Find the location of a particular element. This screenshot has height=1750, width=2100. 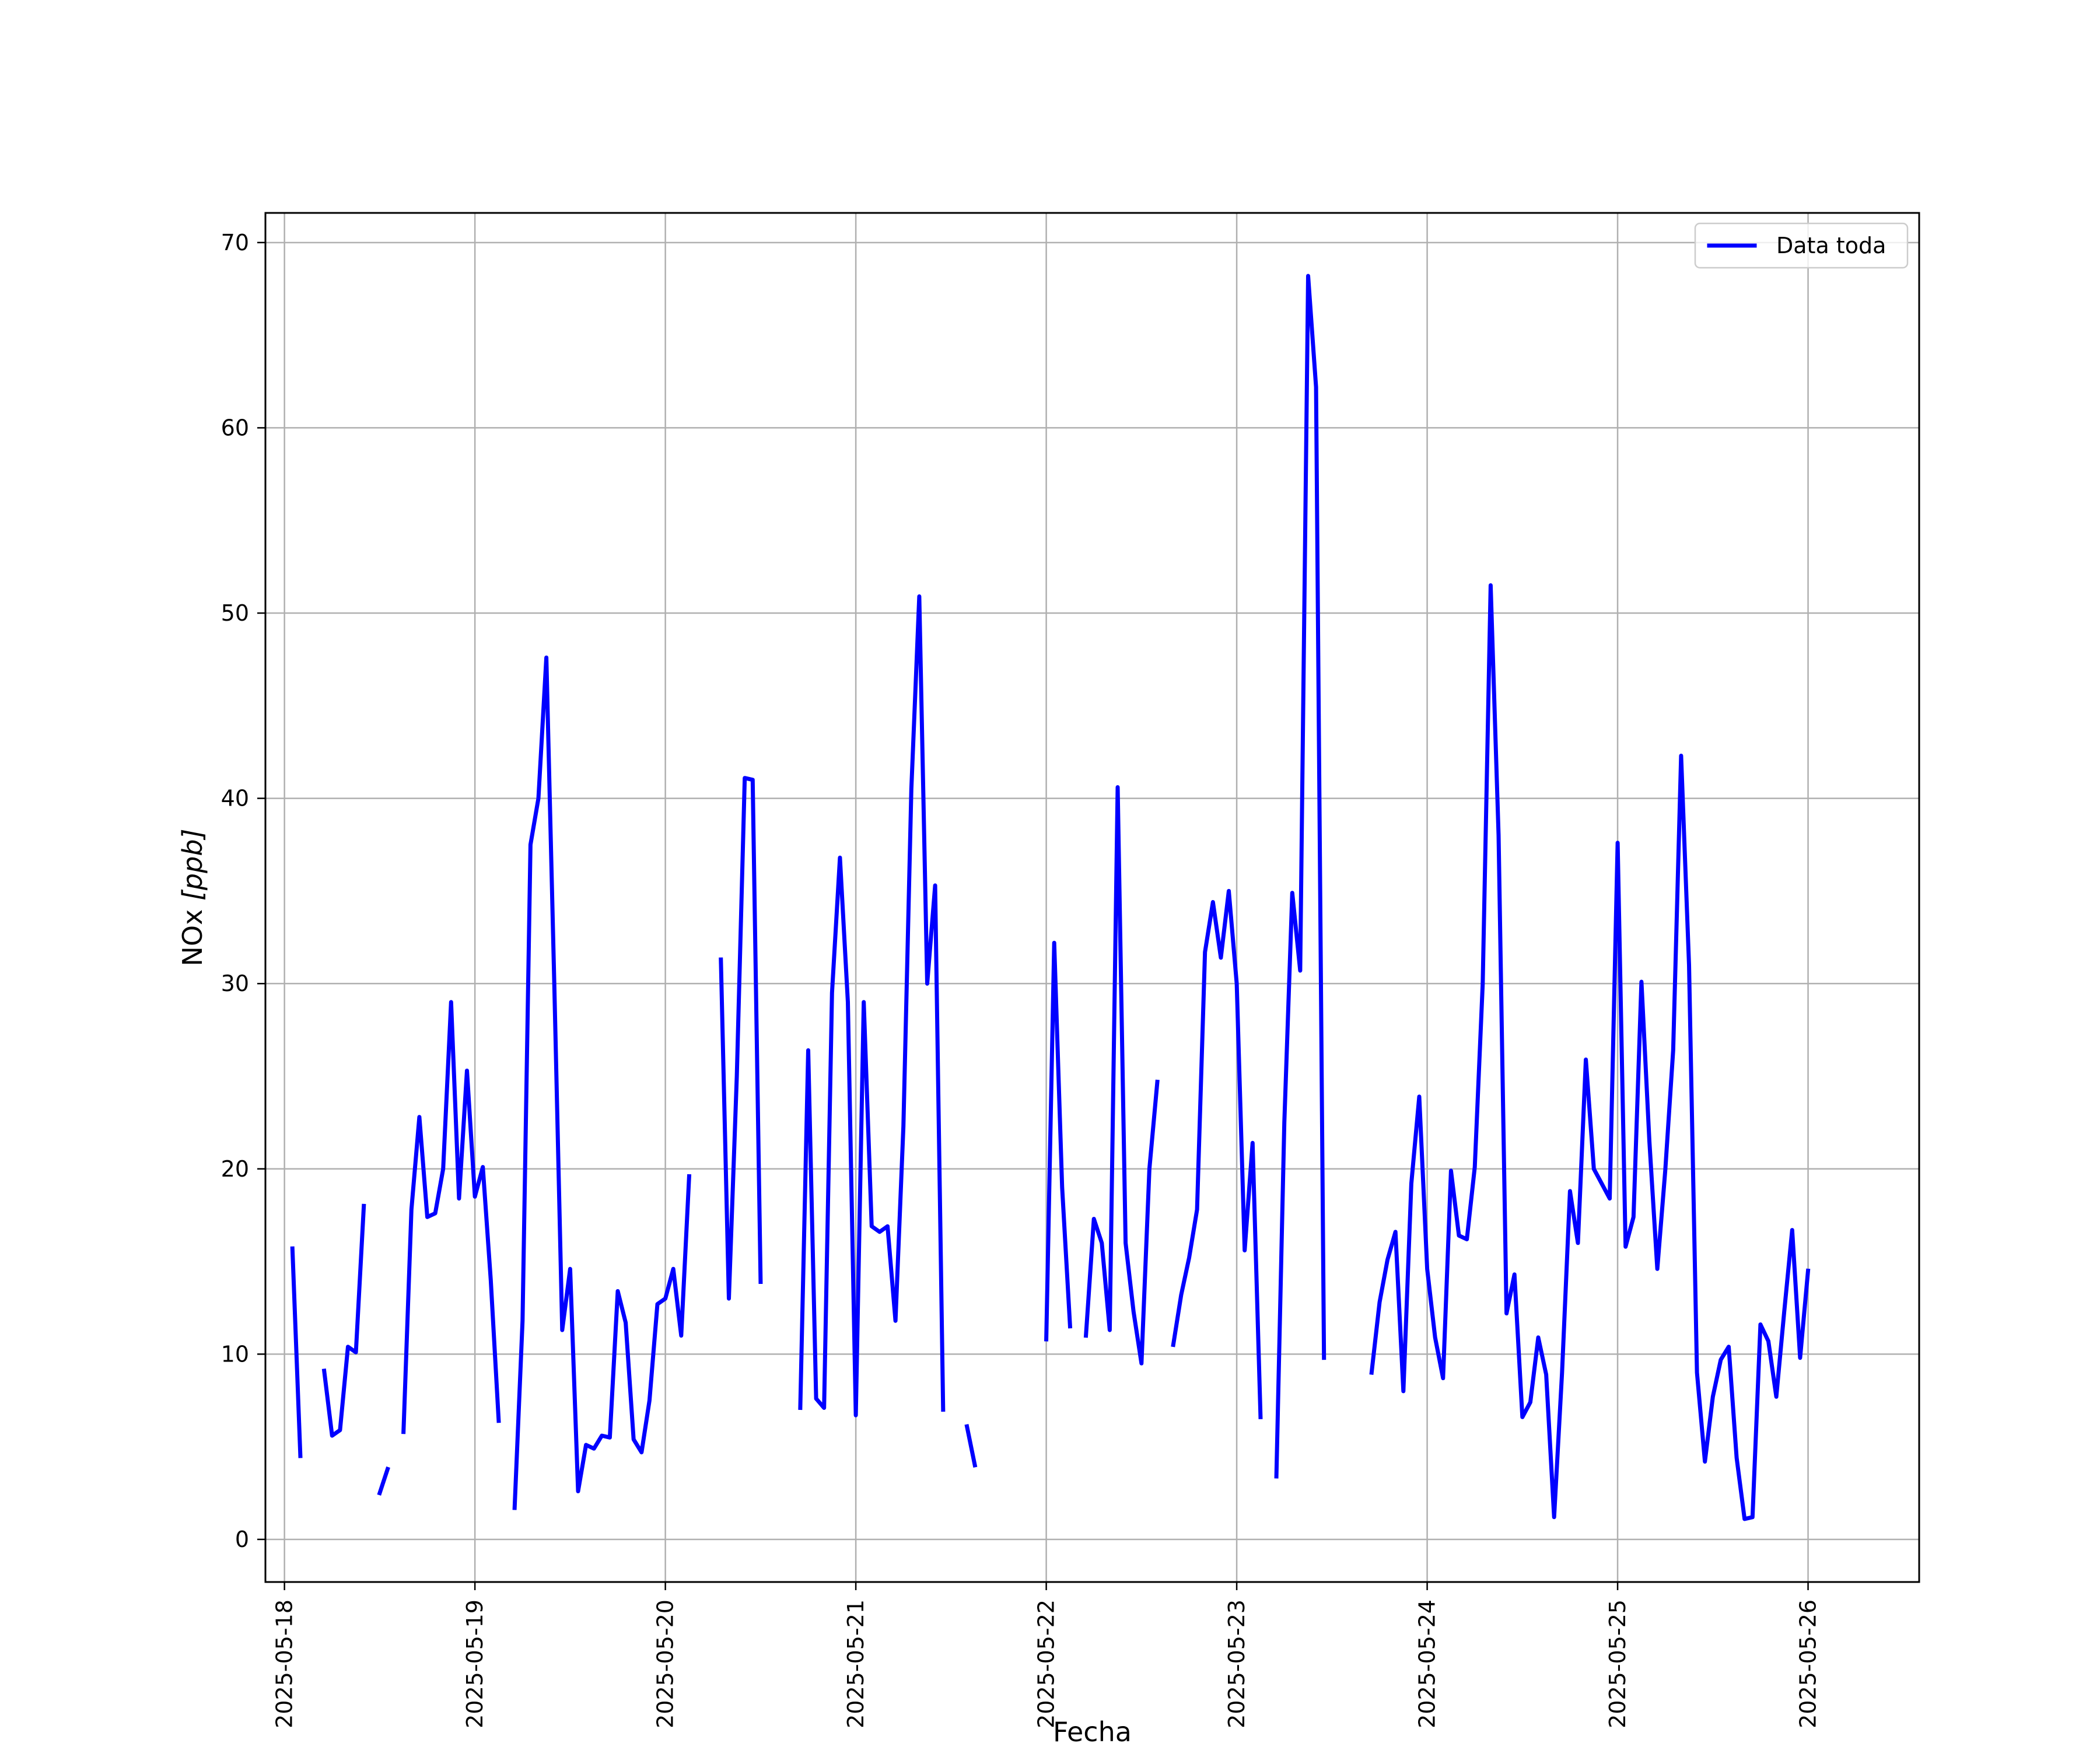

y-tick-label: 40 is located at coordinates (235, 799).